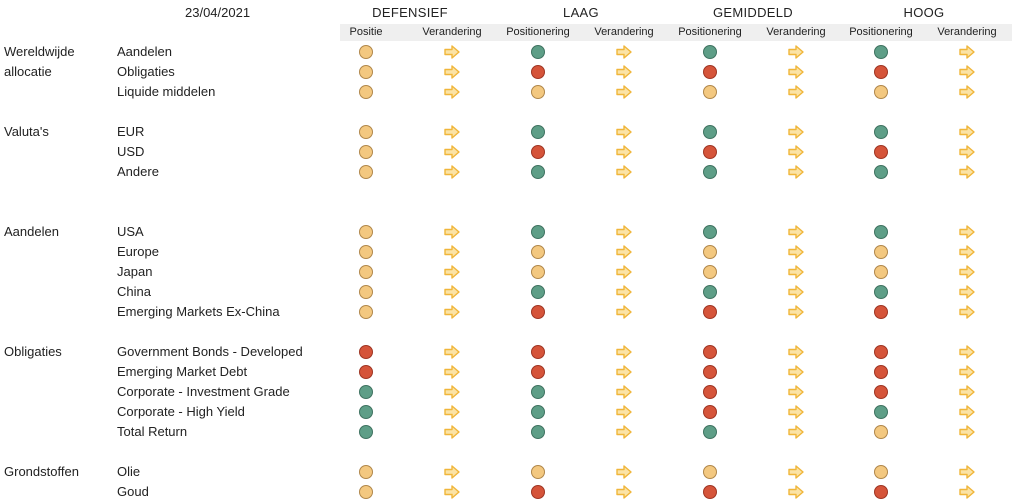 Image resolution: width=1012 pixels, height=504 pixels. Describe the element at coordinates (41, 471) in the screenshot. I see `category-label: Grondstoffen` at that location.